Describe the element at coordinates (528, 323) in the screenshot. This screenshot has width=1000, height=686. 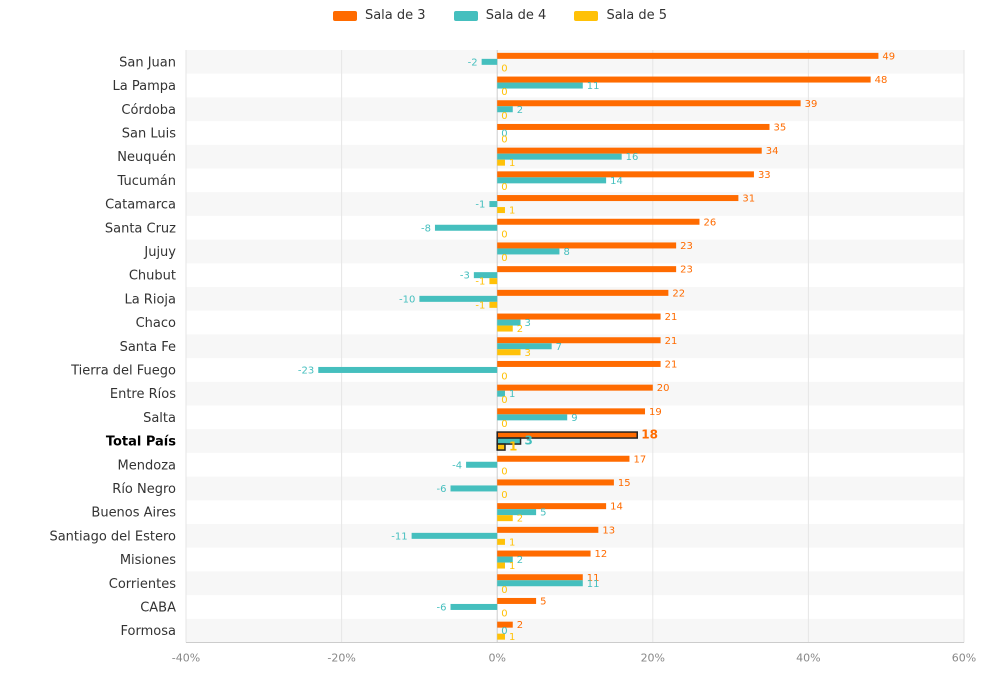
I see `value-label-sala-de-4-chaco: 3` at that location.